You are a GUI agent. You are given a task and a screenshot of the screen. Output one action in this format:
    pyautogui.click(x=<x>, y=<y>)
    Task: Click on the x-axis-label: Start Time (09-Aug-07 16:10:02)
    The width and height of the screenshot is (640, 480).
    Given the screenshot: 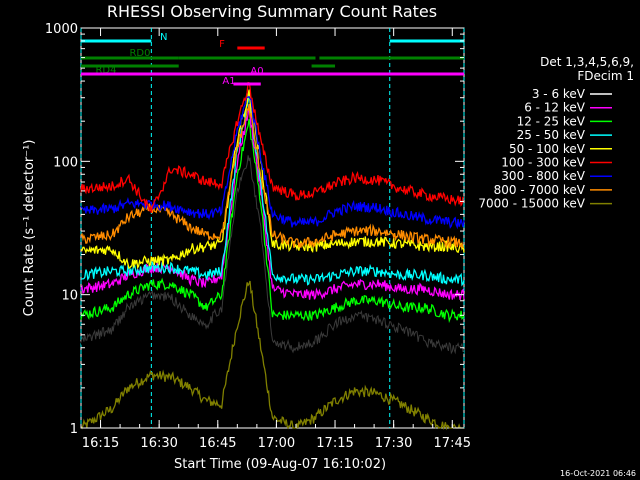 What is the action you would take?
    pyautogui.click(x=280, y=464)
    